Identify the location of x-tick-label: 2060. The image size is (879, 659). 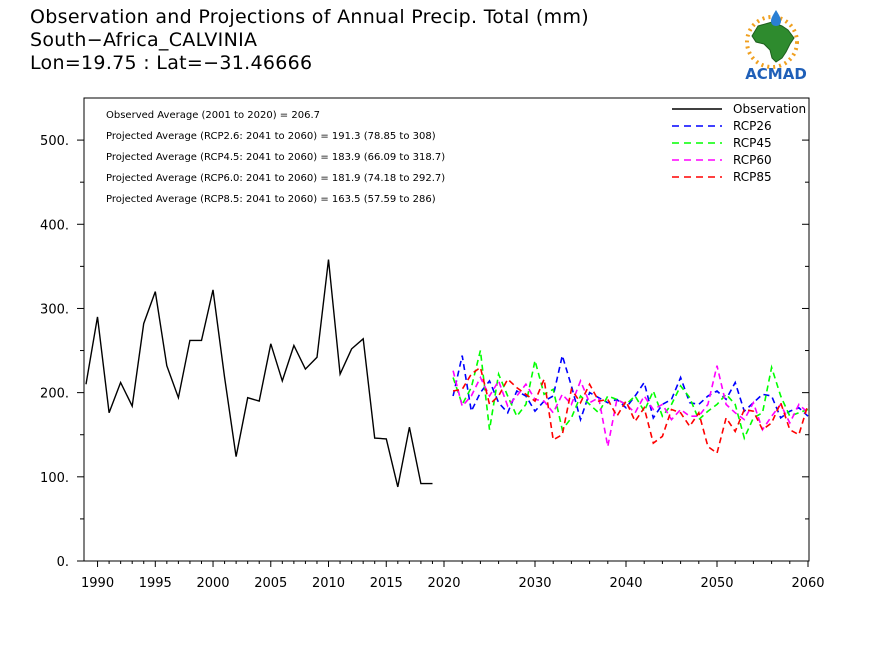
(807, 583).